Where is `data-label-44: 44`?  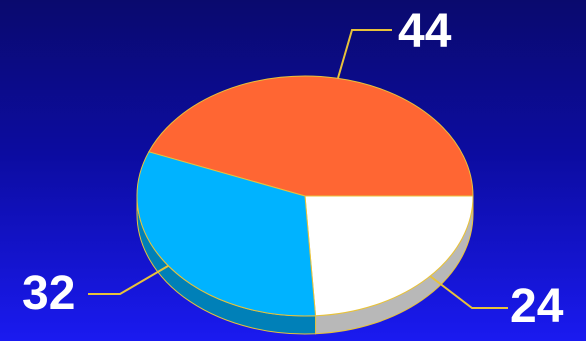 data-label-44: 44 is located at coordinates (425, 31).